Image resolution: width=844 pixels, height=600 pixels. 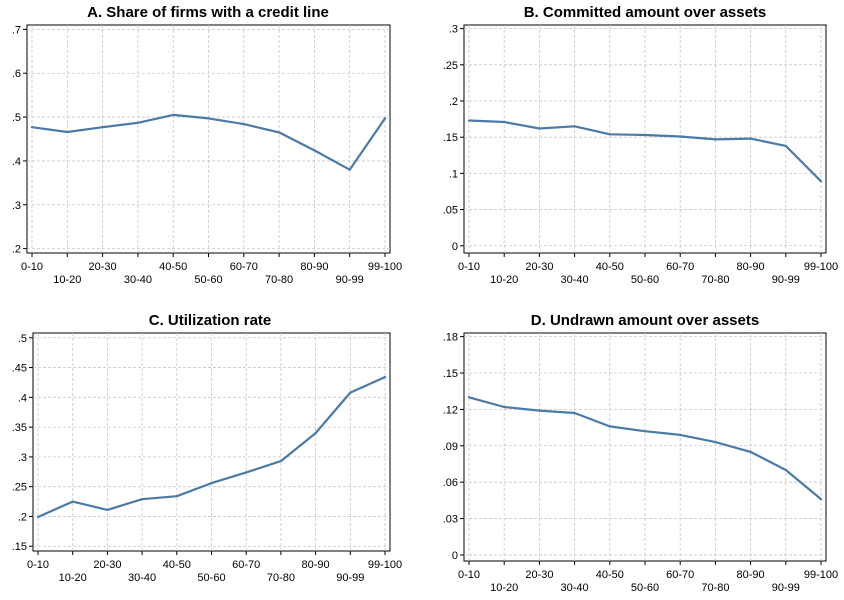 I want to click on y-tick-label: 0, so click(x=455, y=247).